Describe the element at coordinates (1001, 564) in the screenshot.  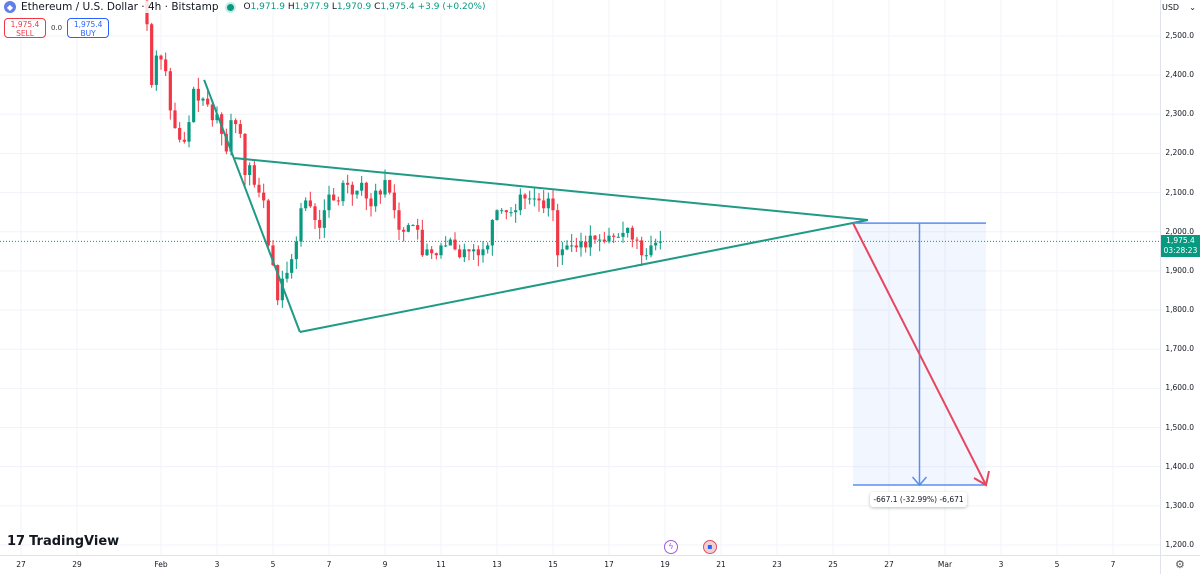
I see `time-tick-label: 3` at that location.